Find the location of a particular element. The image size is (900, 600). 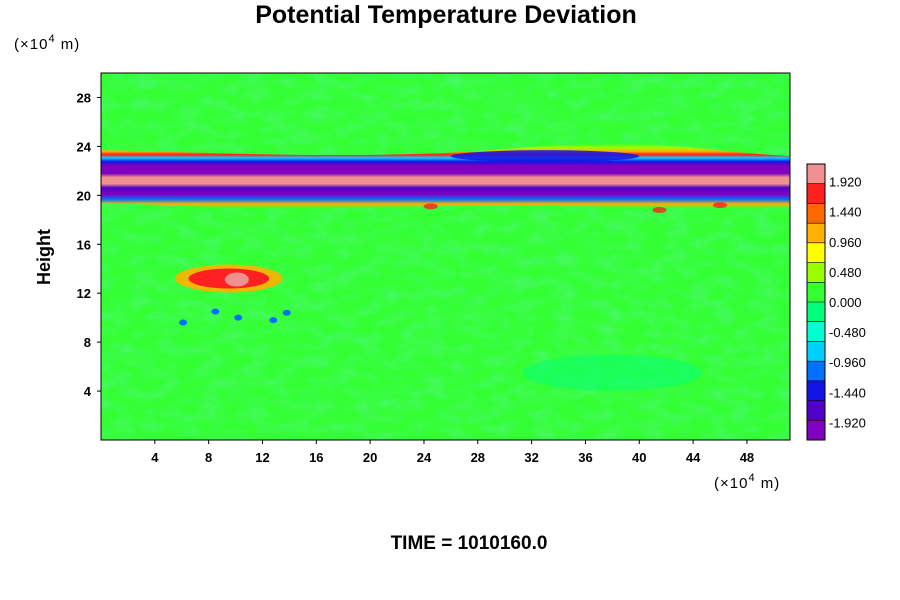

x-tick-label: 28 is located at coordinates (478, 457).